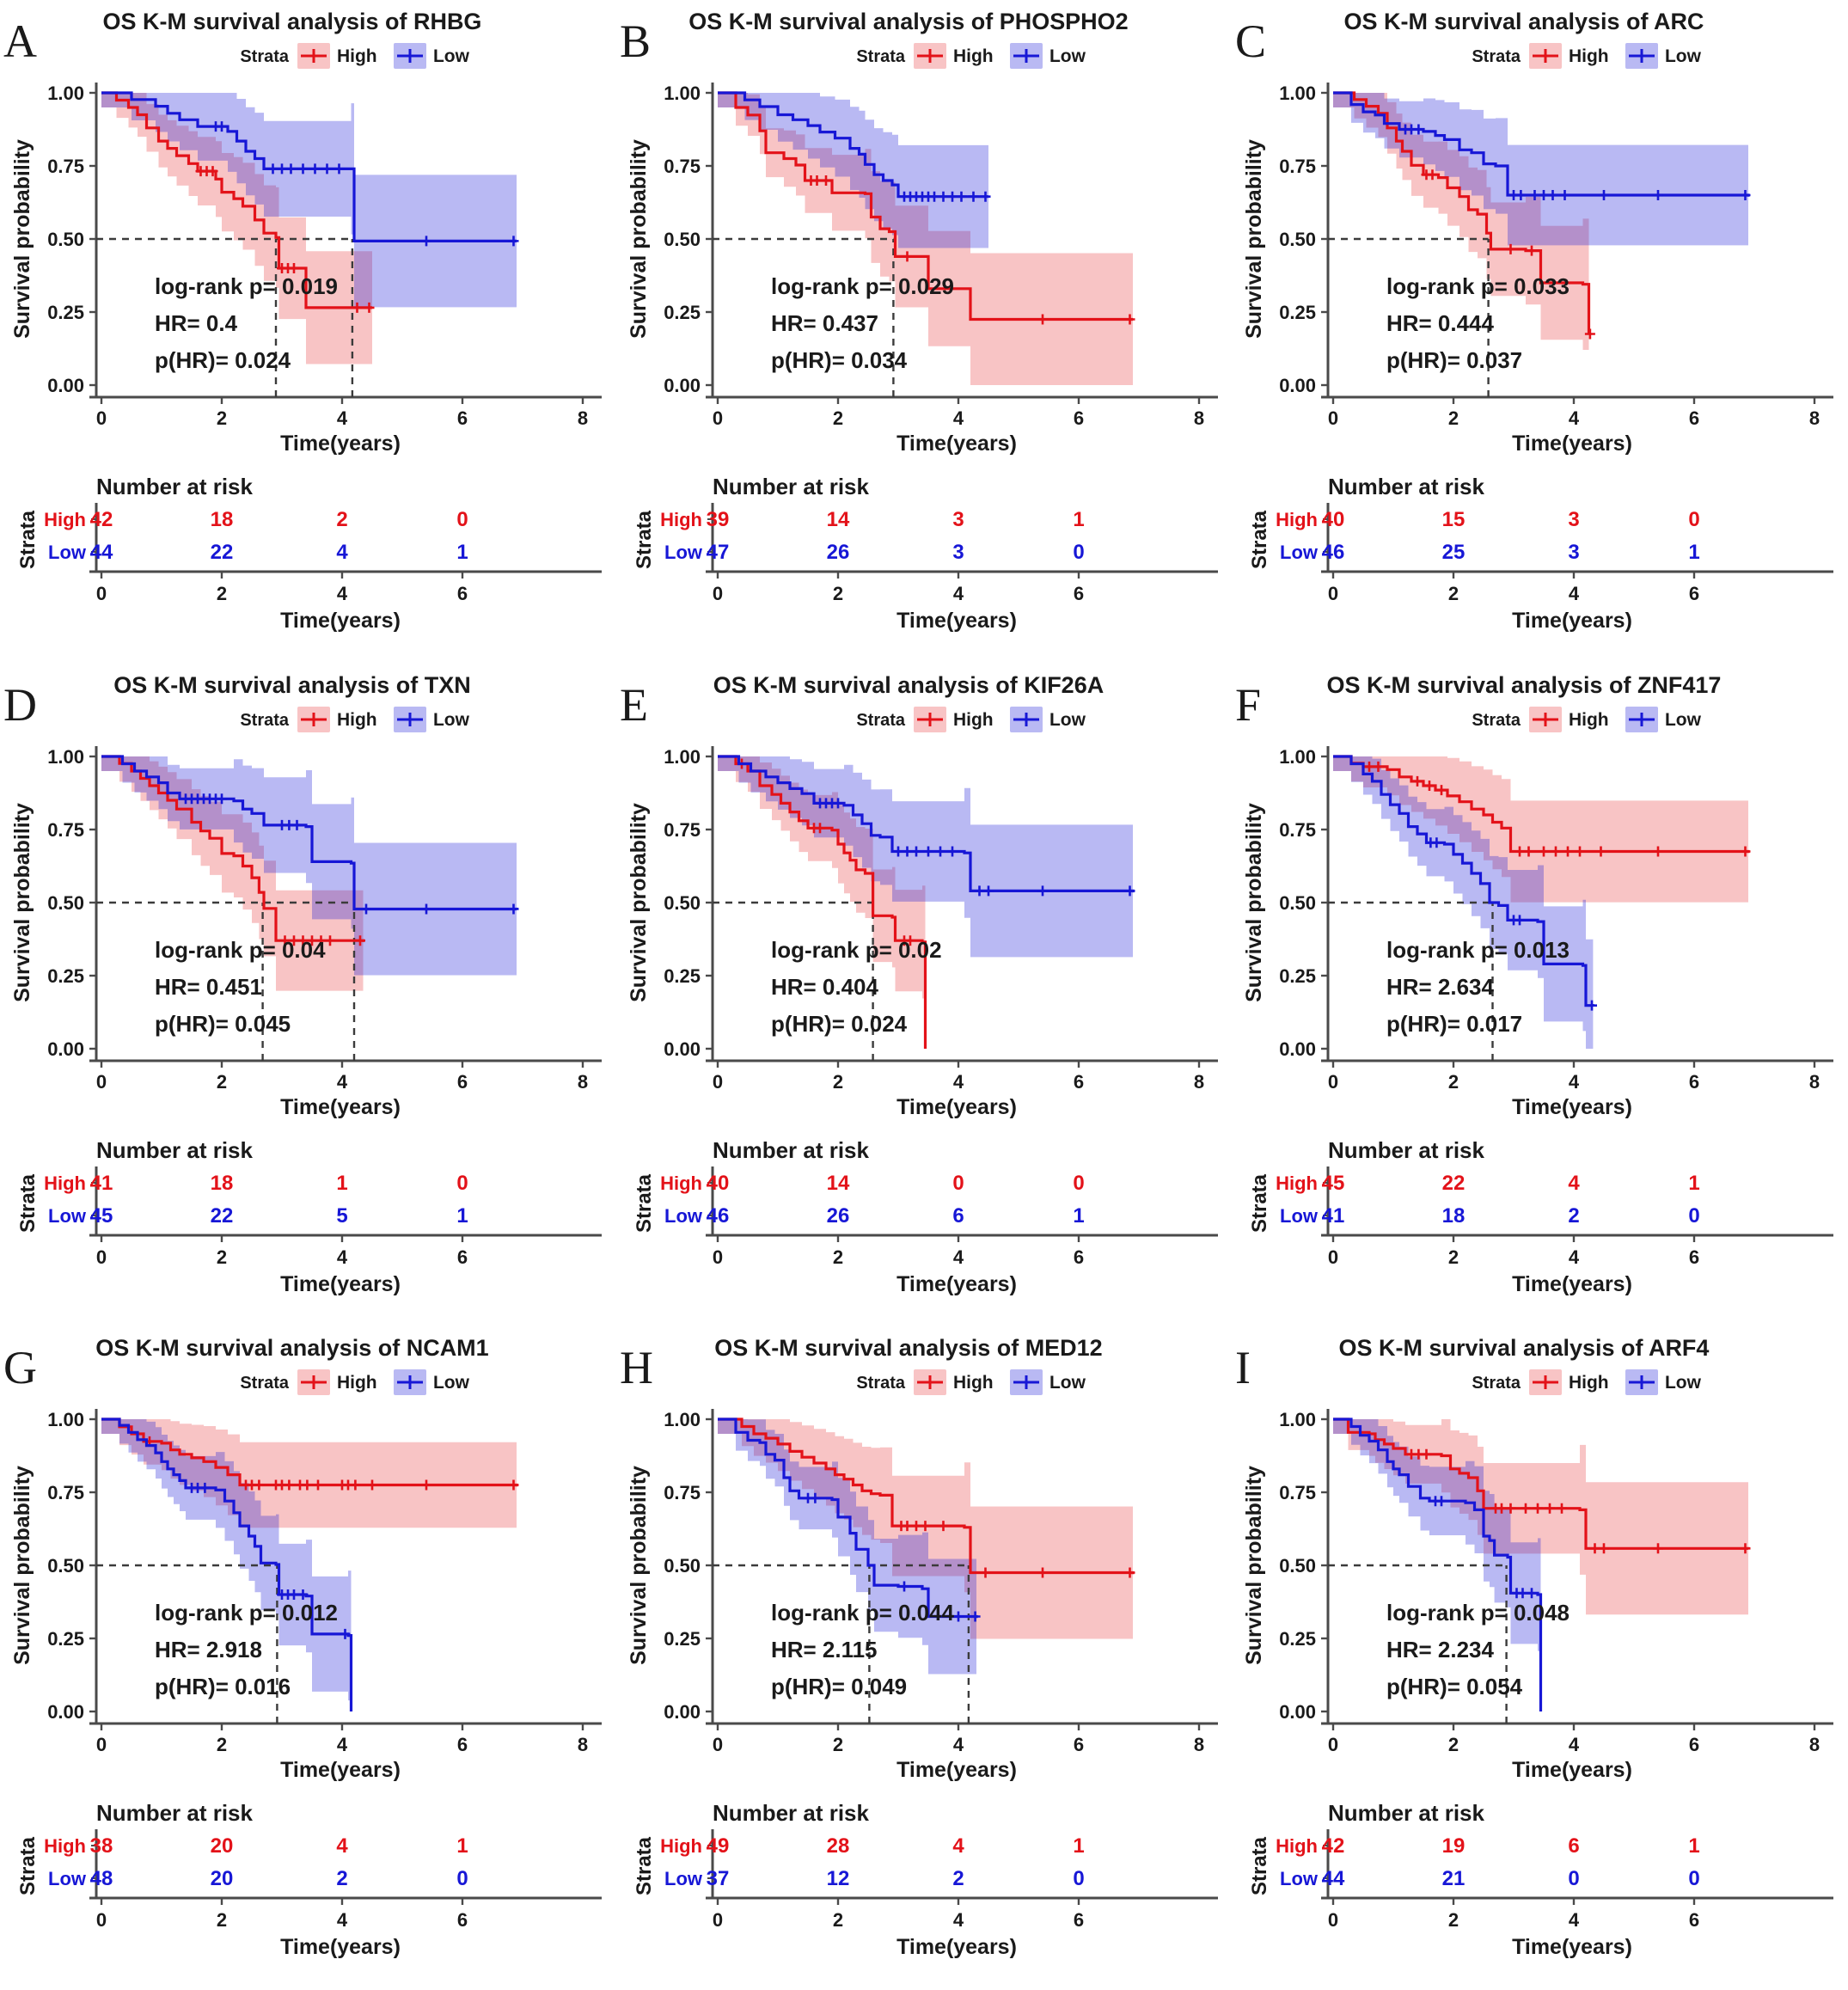  Describe the element at coordinates (1694, 1878) in the screenshot. I see `risk-count-low-t6: 0` at that location.